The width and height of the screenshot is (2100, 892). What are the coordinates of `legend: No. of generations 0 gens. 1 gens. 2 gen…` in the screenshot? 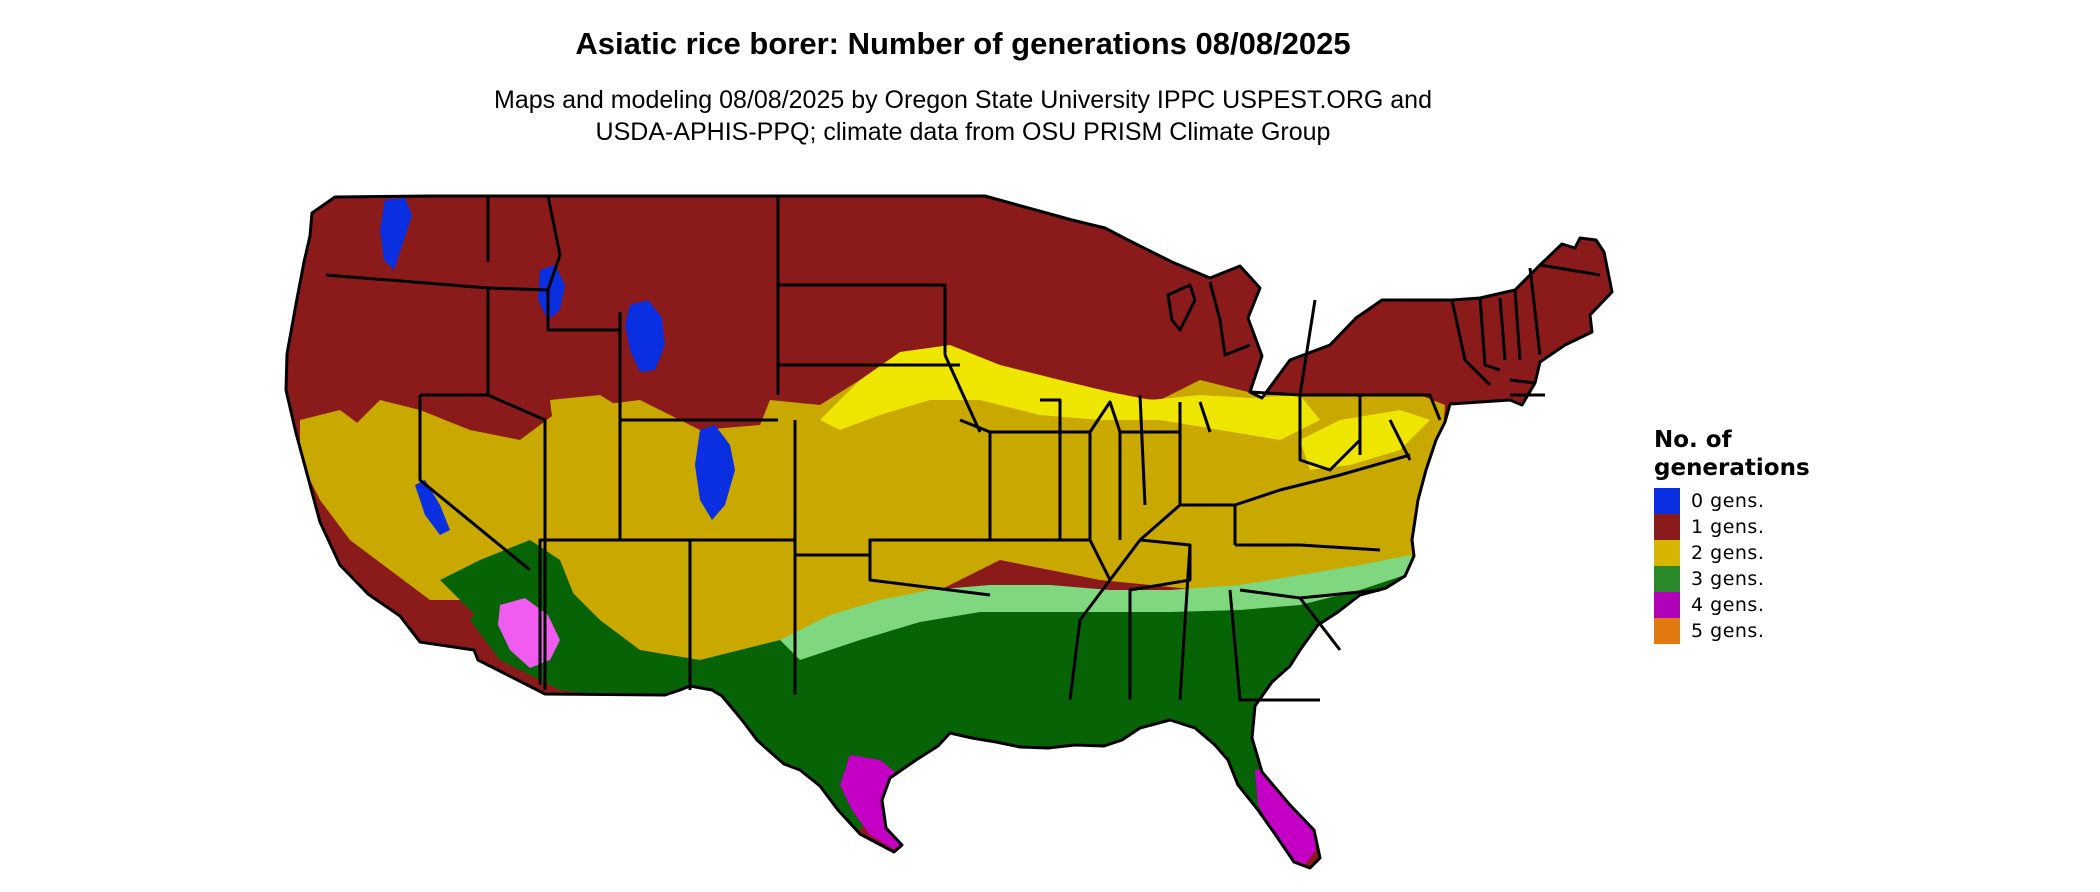 It's located at (1754, 535).